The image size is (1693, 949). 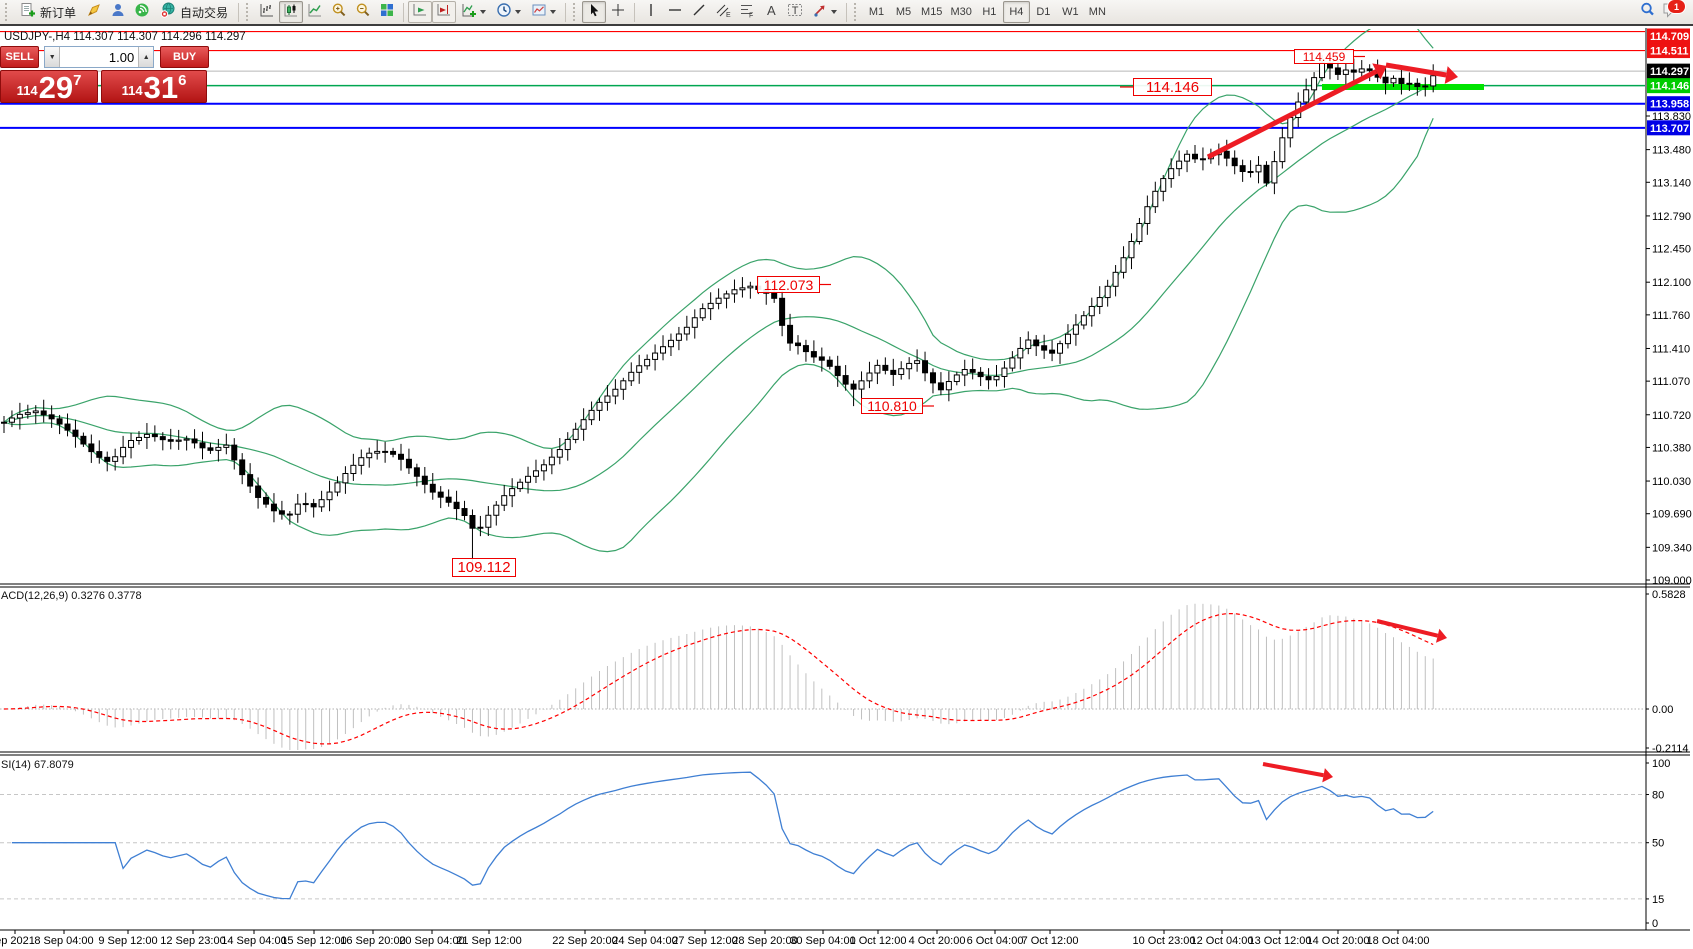 I want to click on signals-button, so click(x=142, y=12).